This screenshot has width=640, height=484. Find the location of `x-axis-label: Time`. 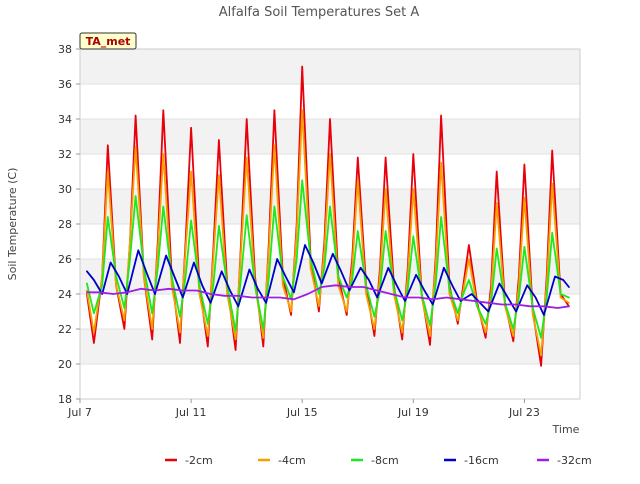

x-axis-label: Time is located at coordinates (566, 429).